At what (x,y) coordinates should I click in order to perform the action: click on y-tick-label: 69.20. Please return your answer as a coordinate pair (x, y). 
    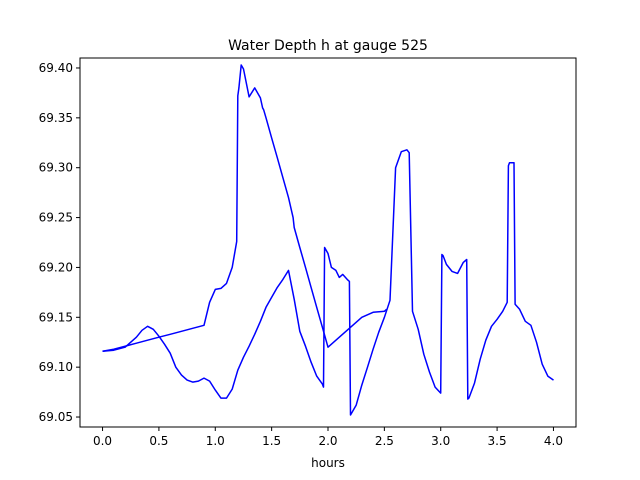
    Looking at the image, I should click on (56, 267).